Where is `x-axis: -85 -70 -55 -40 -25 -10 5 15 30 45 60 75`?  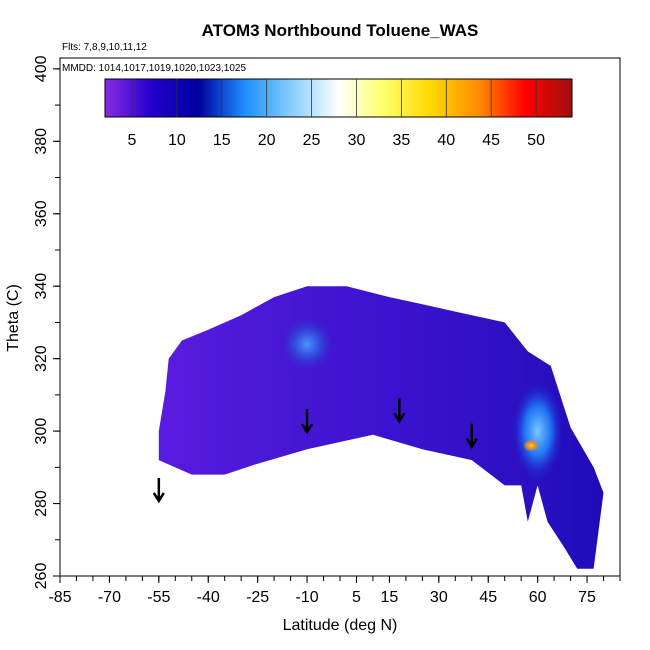
x-axis: -85 -70 -55 -40 -25 -10 5 15 30 45 60 75 is located at coordinates (334, 591).